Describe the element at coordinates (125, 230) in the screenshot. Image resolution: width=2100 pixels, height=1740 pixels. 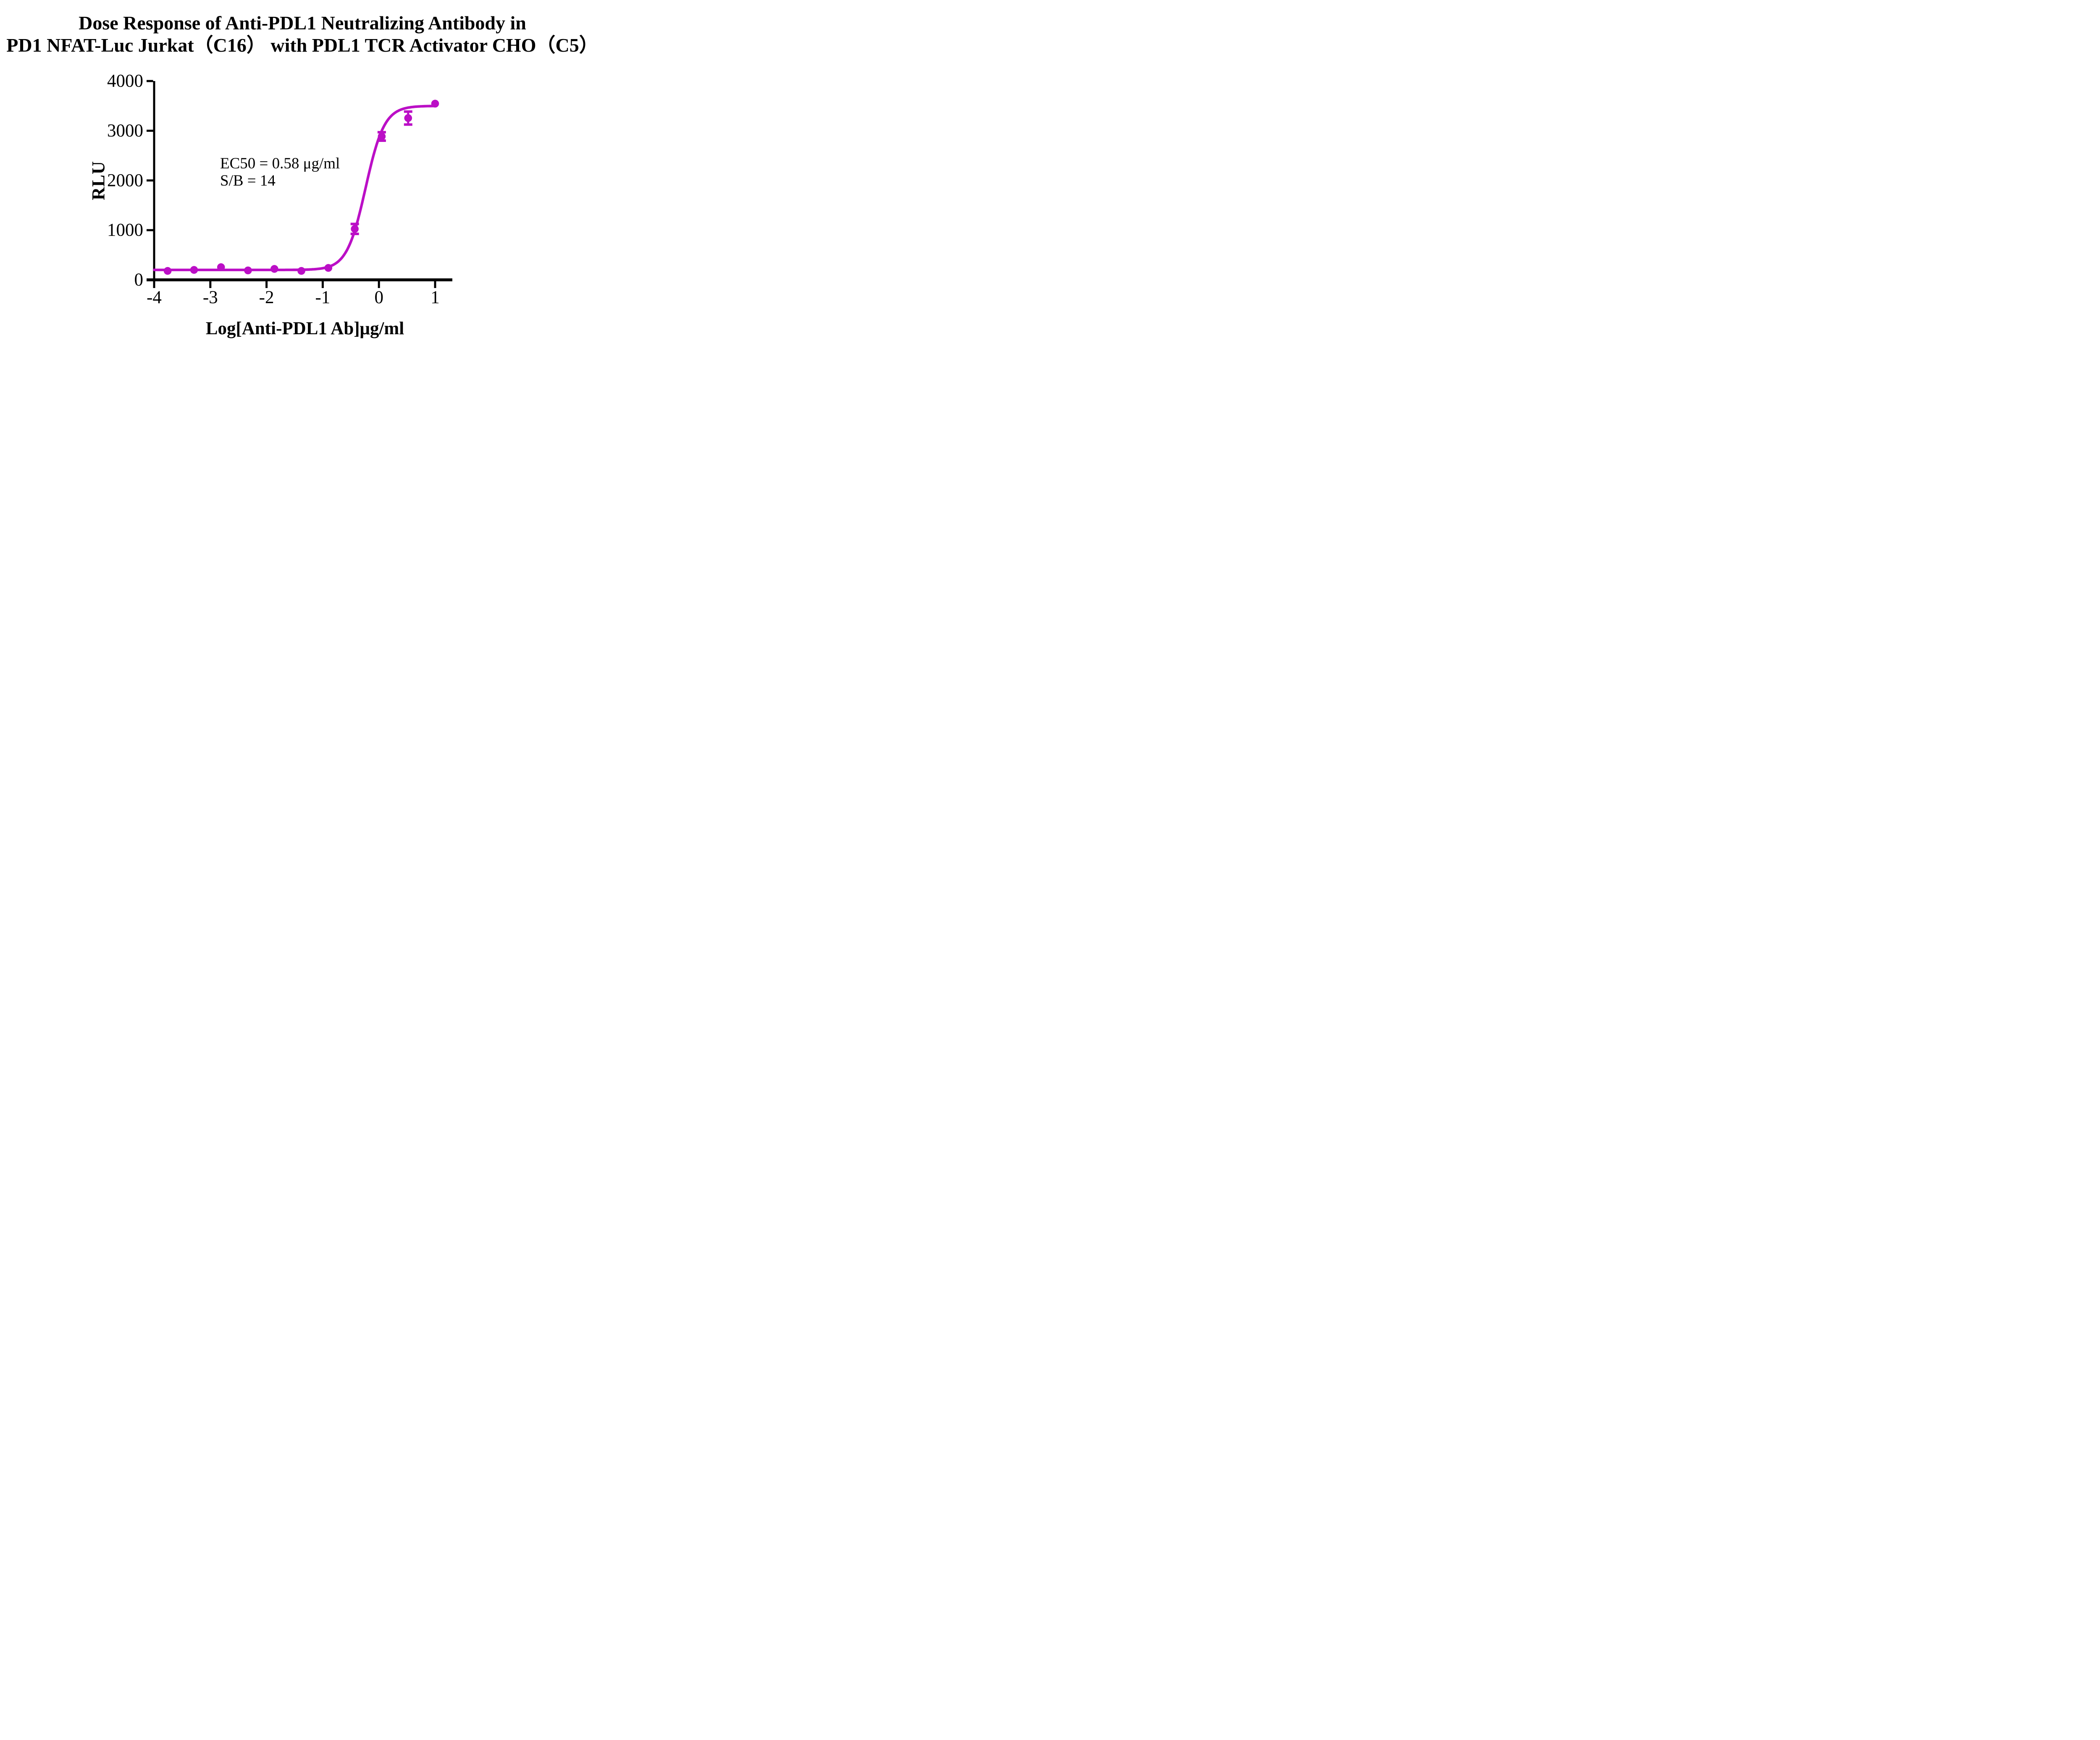
I see `y-tick-label-1000: 1000` at that location.